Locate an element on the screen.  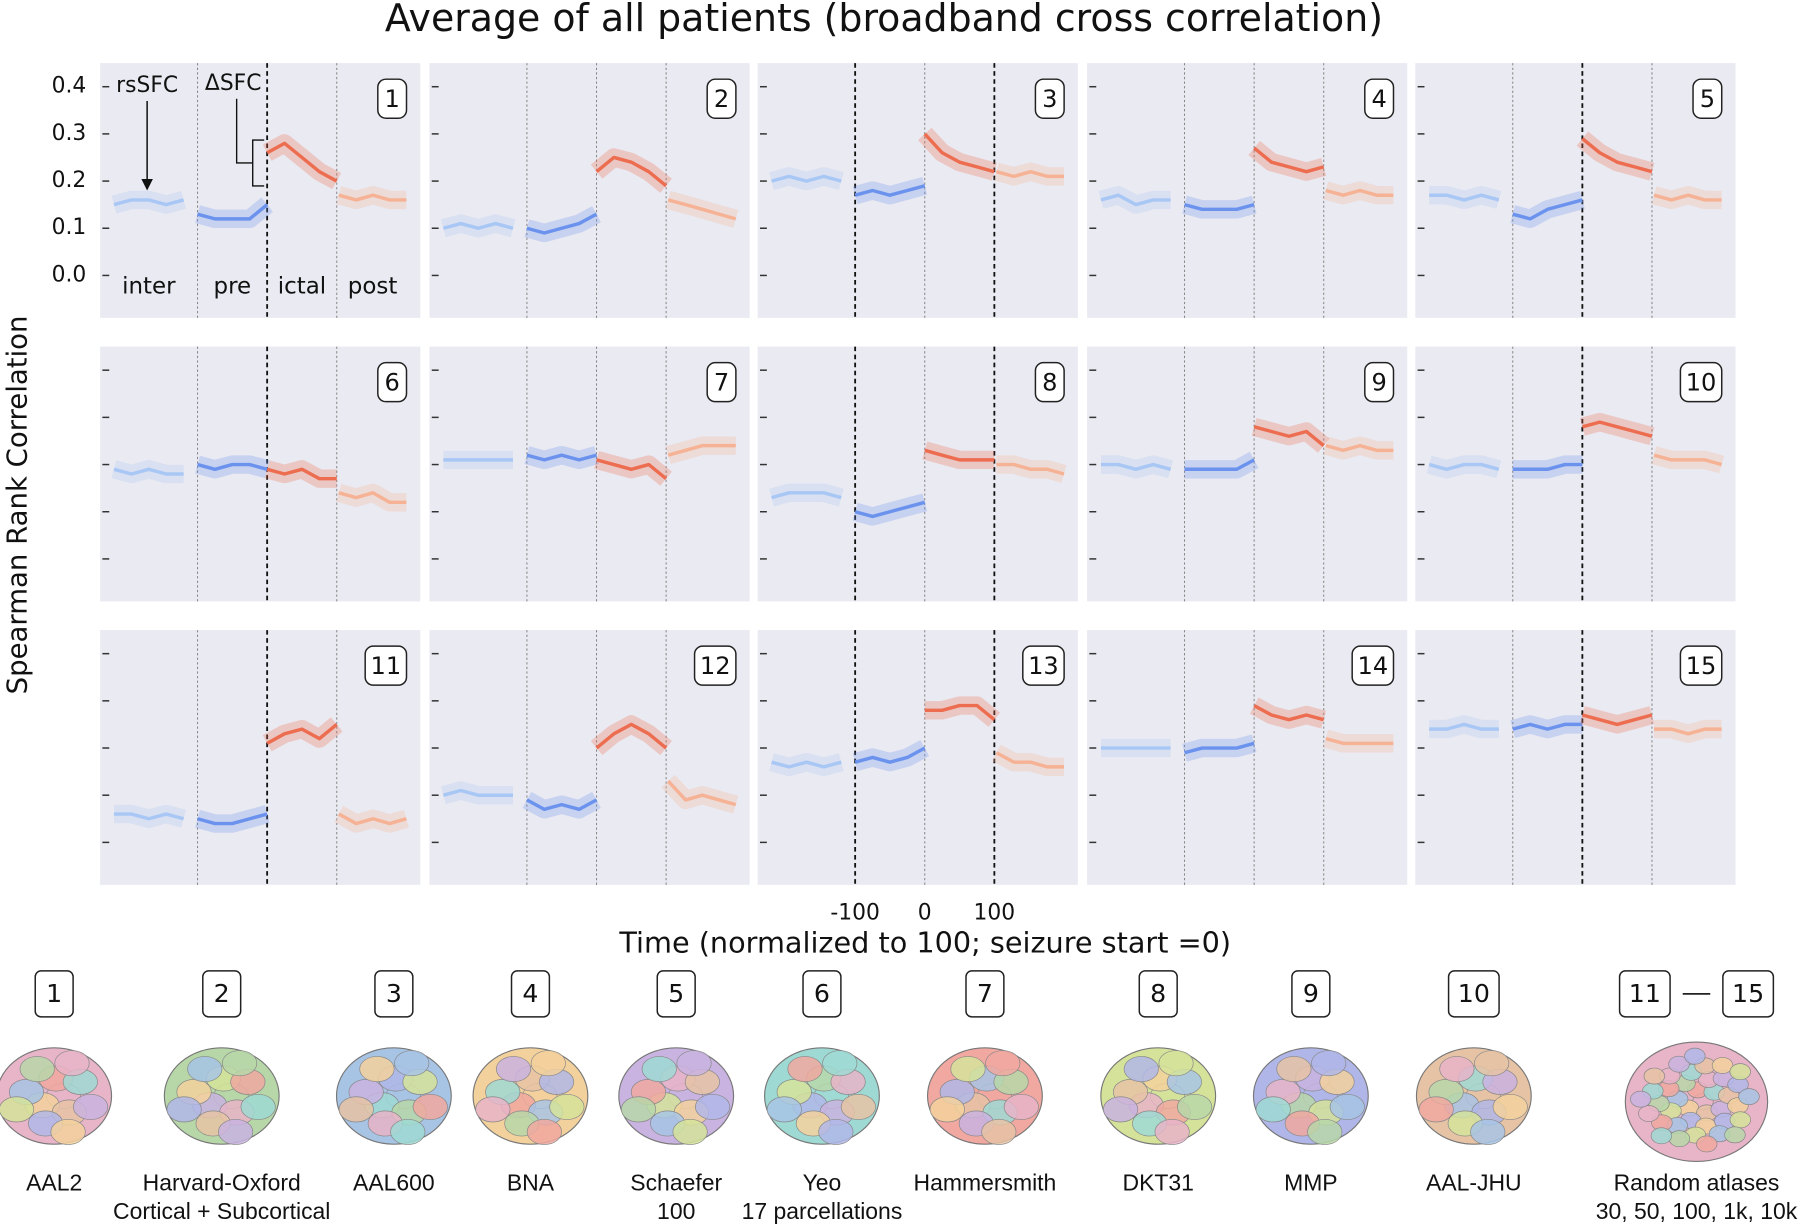
atlas-number: 10 is located at coordinates (1474, 993).